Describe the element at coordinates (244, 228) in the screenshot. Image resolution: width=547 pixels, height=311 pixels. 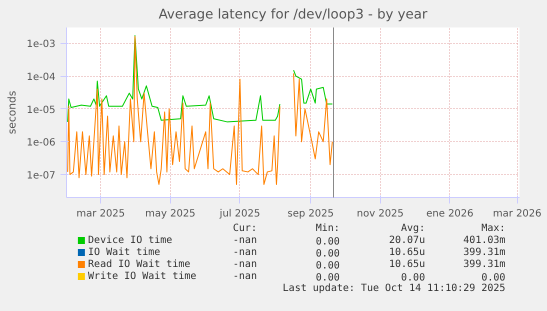
I see `text: Cur:` at that location.